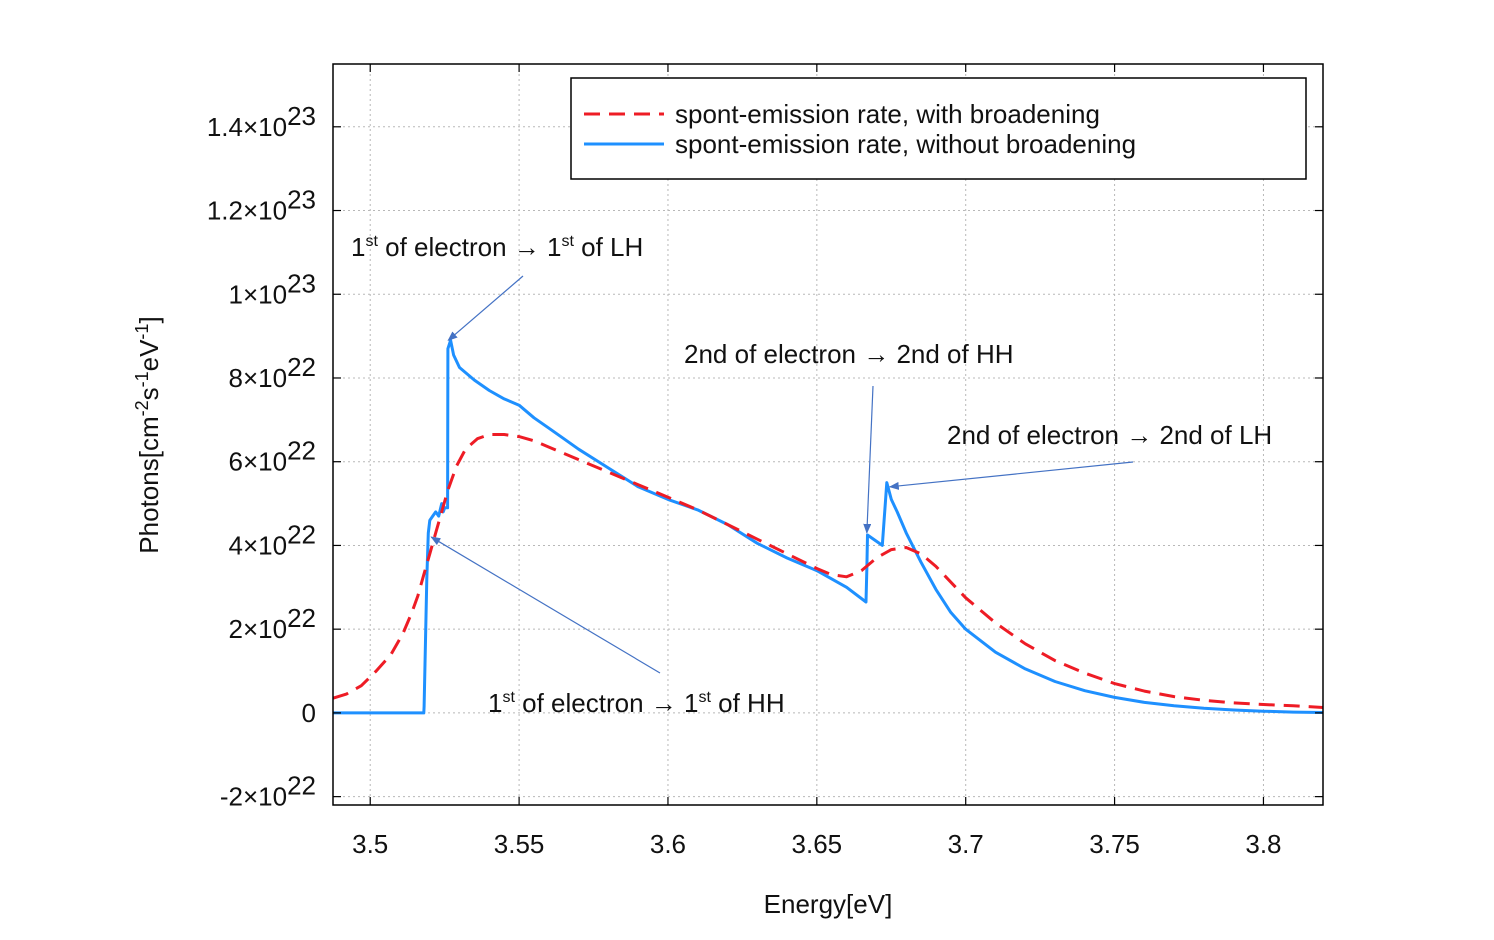 The height and width of the screenshot is (940, 1494). I want to click on annotation-arrow-hh2, so click(868, 459).